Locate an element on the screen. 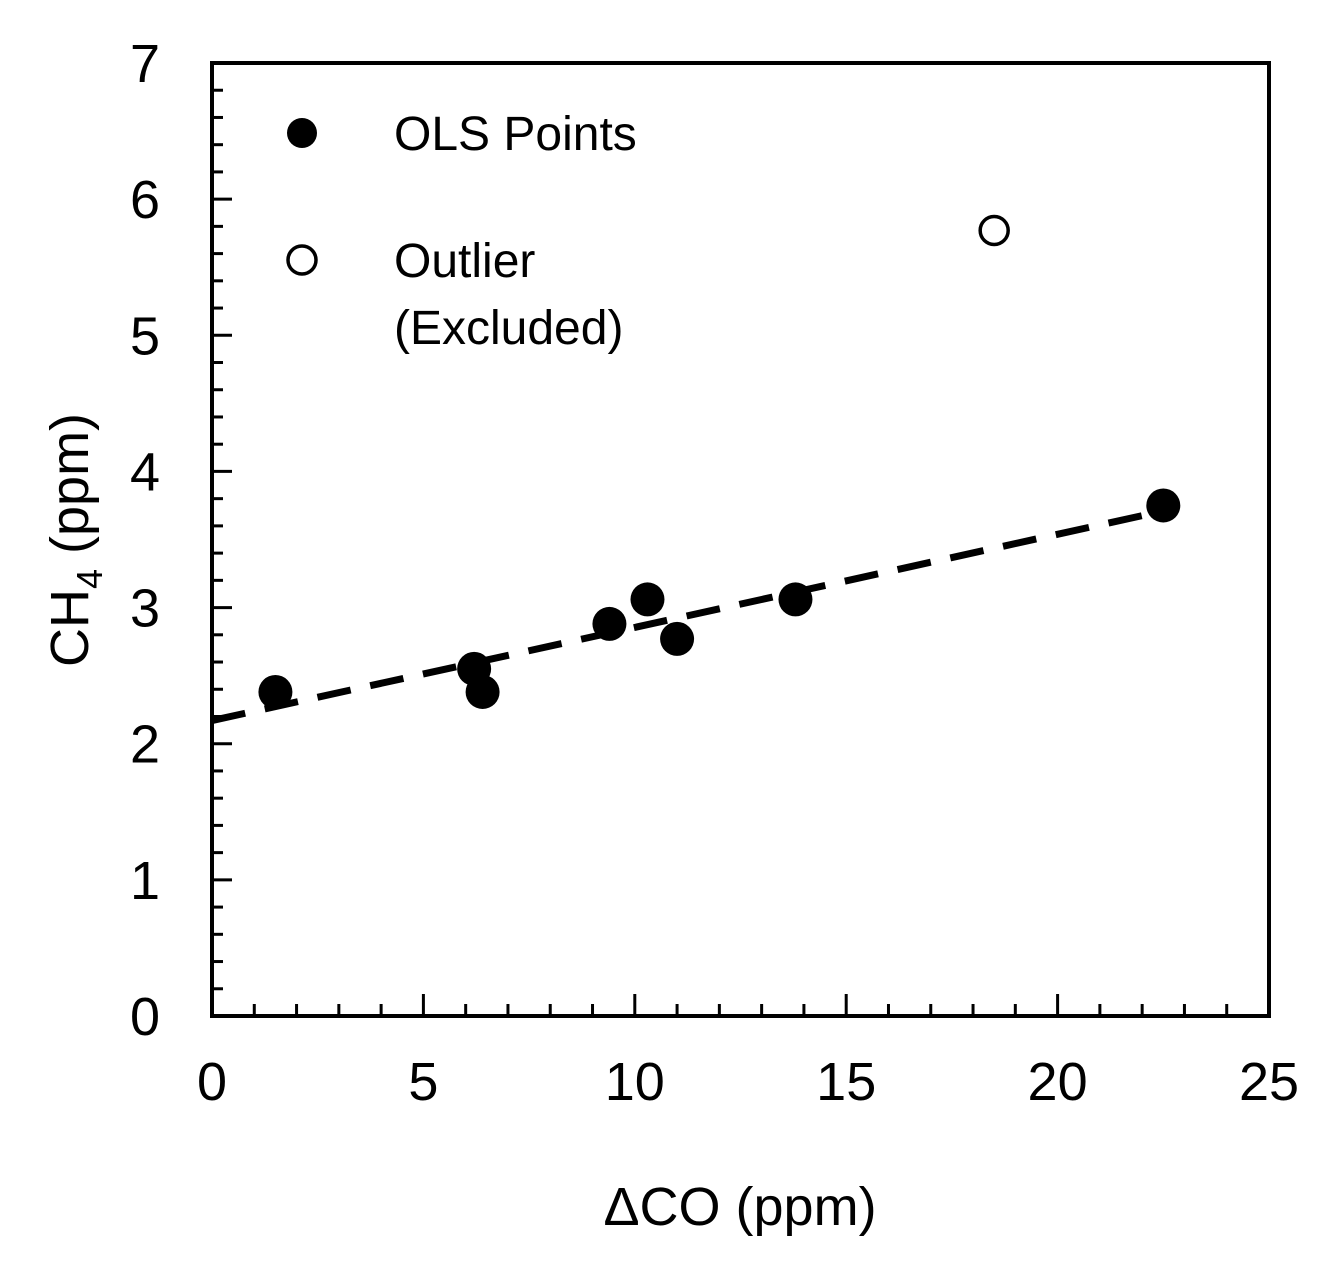  y-tick-label: 6 is located at coordinates (145, 200).